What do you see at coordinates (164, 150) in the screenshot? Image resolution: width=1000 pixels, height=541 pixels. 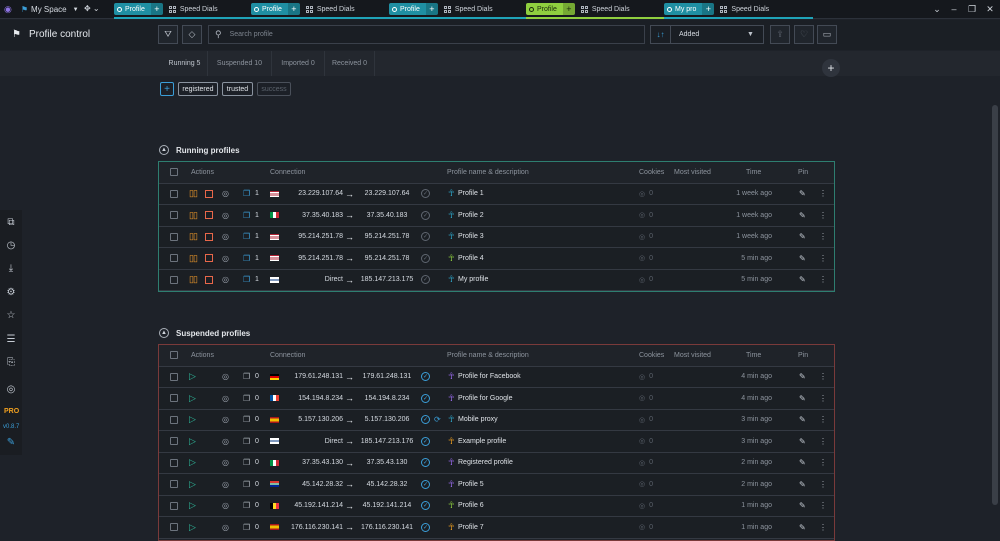 I see `collapse-icon: ▲` at bounding box center [164, 150].